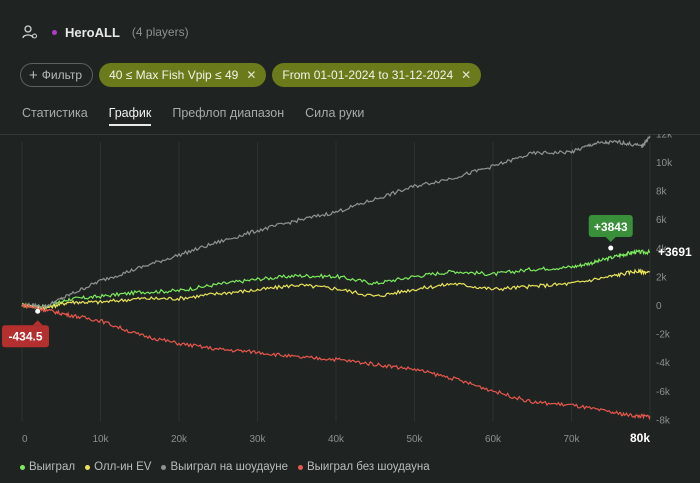 The width and height of the screenshot is (700, 483). What do you see at coordinates (414, 439) in the screenshot?
I see `x-tick-label: 50k` at bounding box center [414, 439].